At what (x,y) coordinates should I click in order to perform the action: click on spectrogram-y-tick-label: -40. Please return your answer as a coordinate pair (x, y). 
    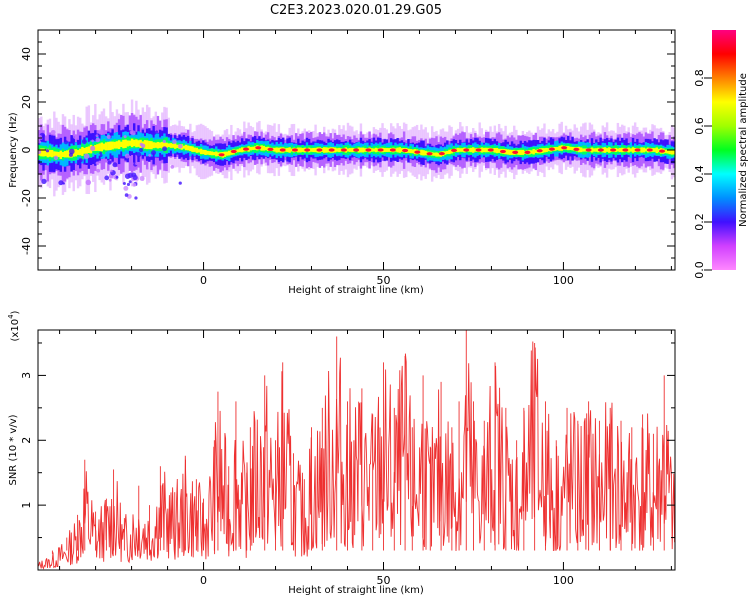
    Looking at the image, I should click on (26, 246).